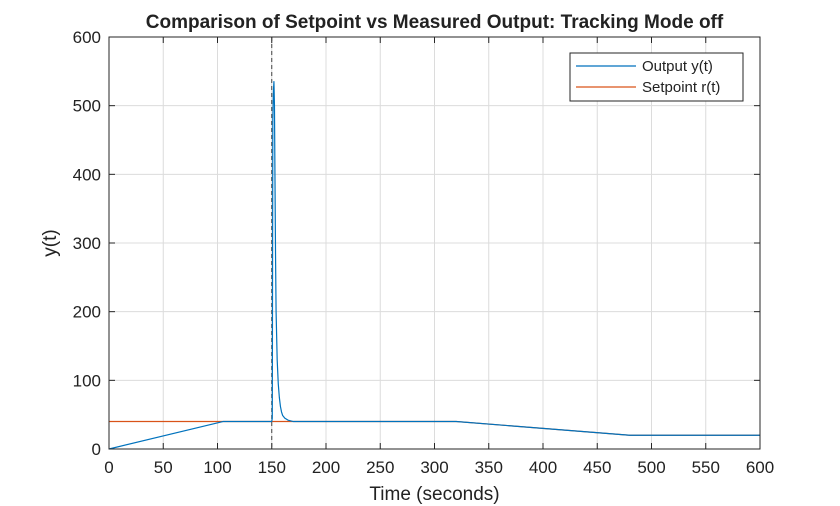  What do you see at coordinates (87, 243) in the screenshot?
I see `y-tick-label: 300` at bounding box center [87, 243].